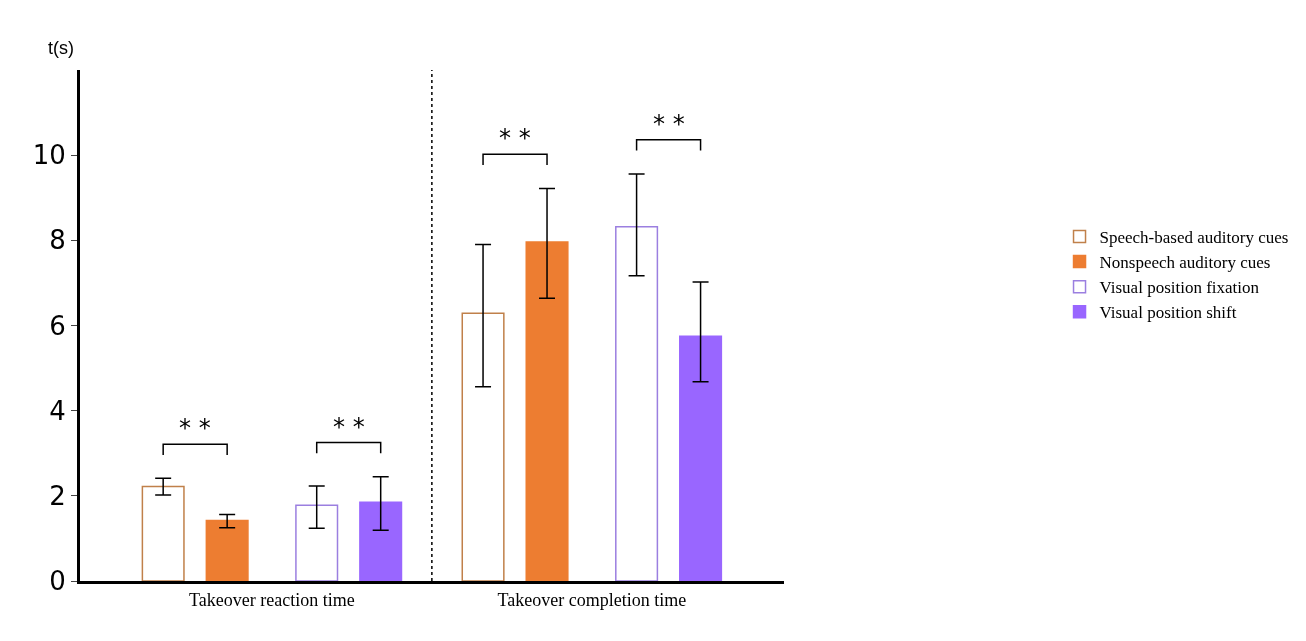  I want to click on legend-label: Nonspeech auditory cues, so click(1185, 263).